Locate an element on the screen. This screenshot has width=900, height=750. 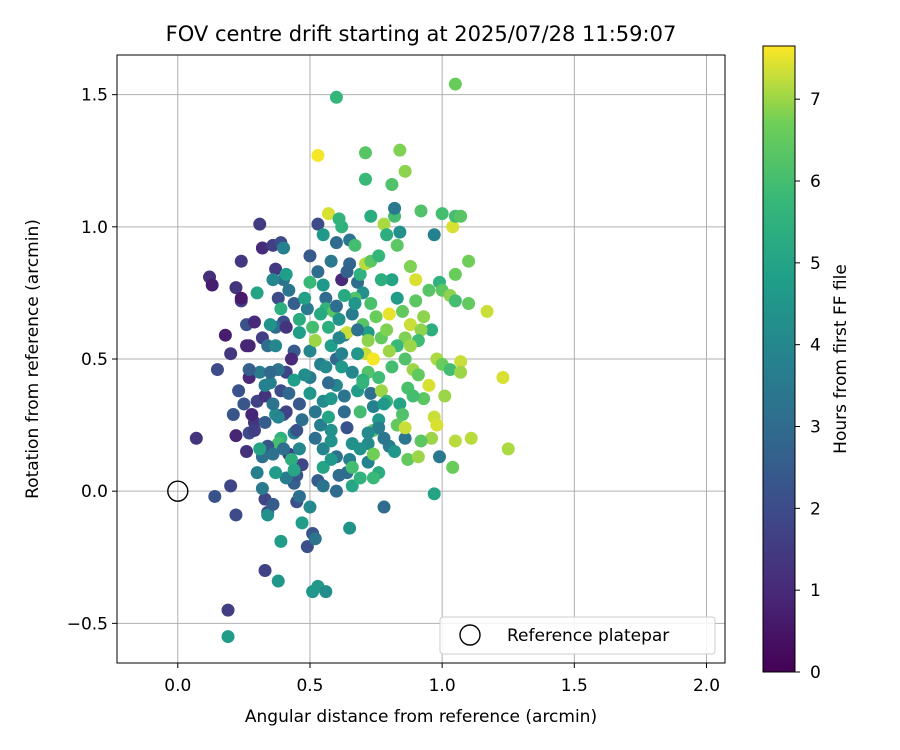
colorbar-tick-label: 7 is located at coordinates (815, 100).